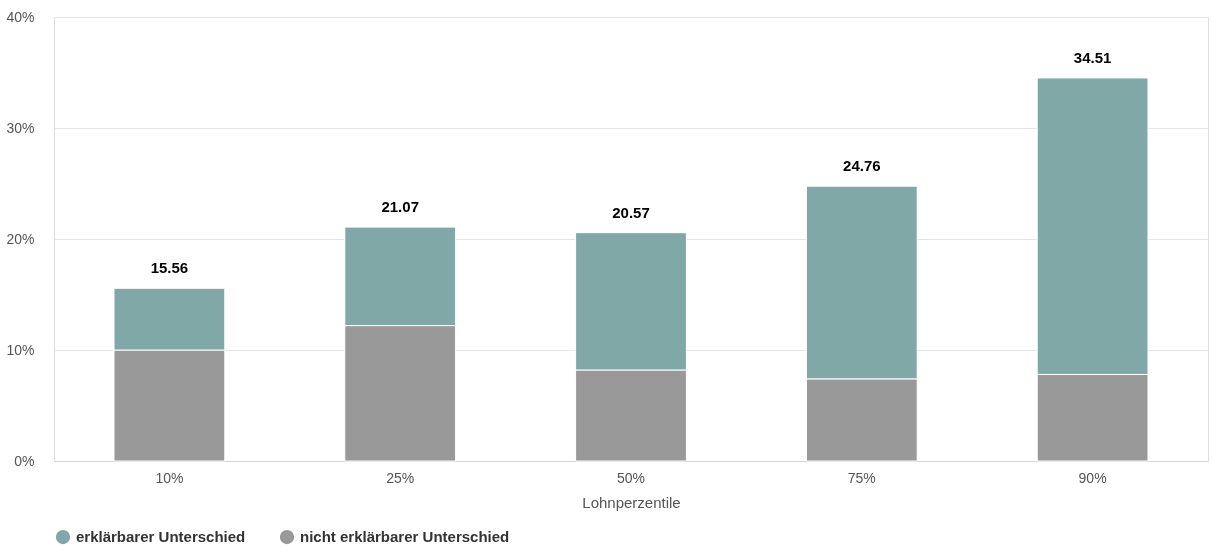 Image resolution: width=1213 pixels, height=553 pixels. I want to click on total-label: 21.07, so click(400, 207).